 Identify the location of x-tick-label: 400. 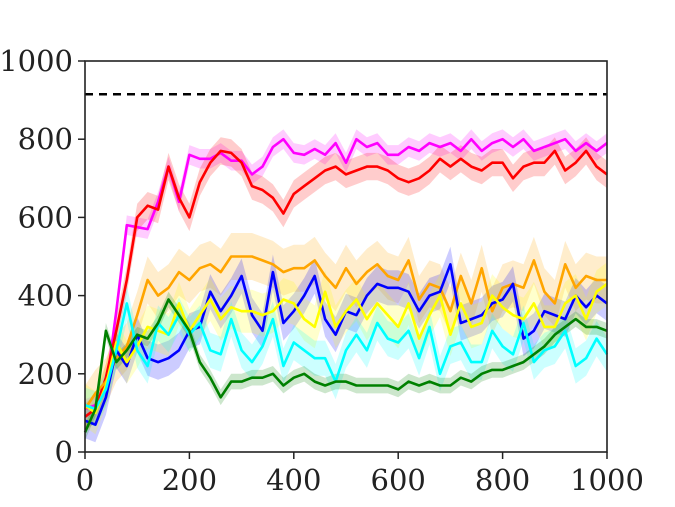
(293, 480).